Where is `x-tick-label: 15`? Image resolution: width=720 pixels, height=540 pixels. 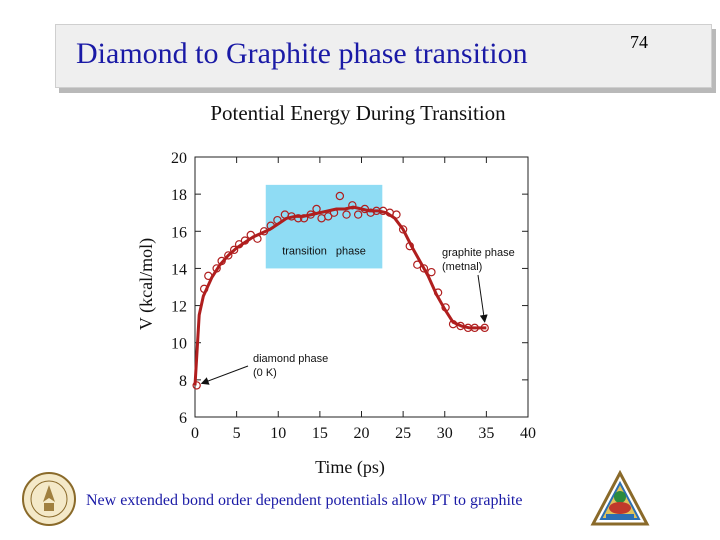
x-tick-label: 15 is located at coordinates (320, 433).